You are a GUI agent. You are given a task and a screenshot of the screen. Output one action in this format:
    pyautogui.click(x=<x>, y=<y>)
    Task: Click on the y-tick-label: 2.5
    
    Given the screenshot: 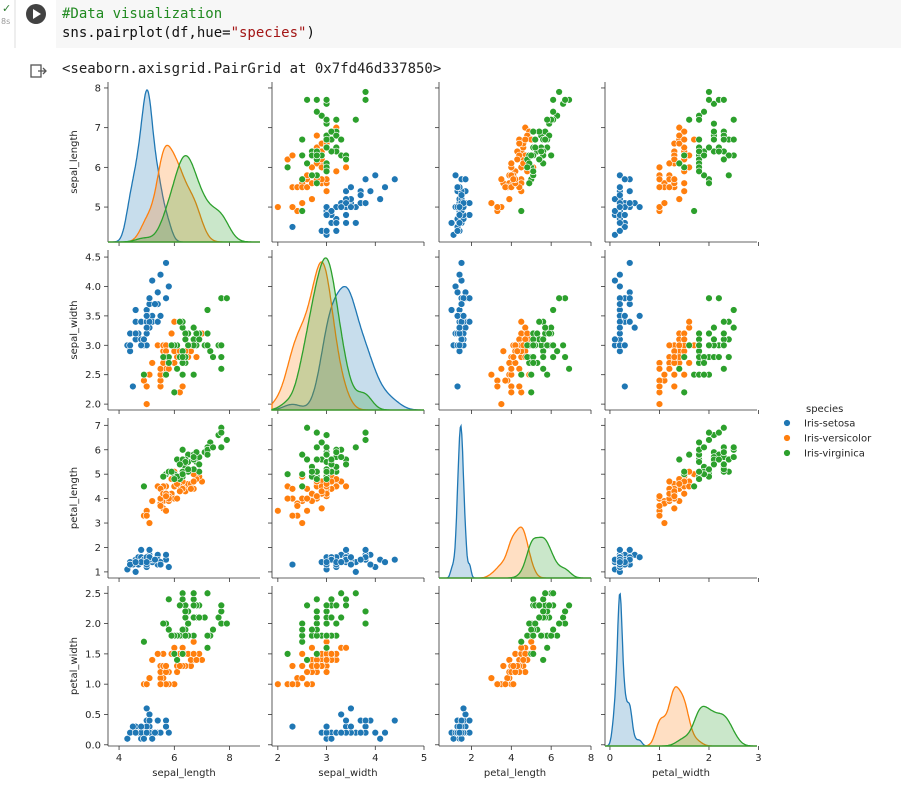 What is the action you would take?
    pyautogui.click(x=93, y=594)
    